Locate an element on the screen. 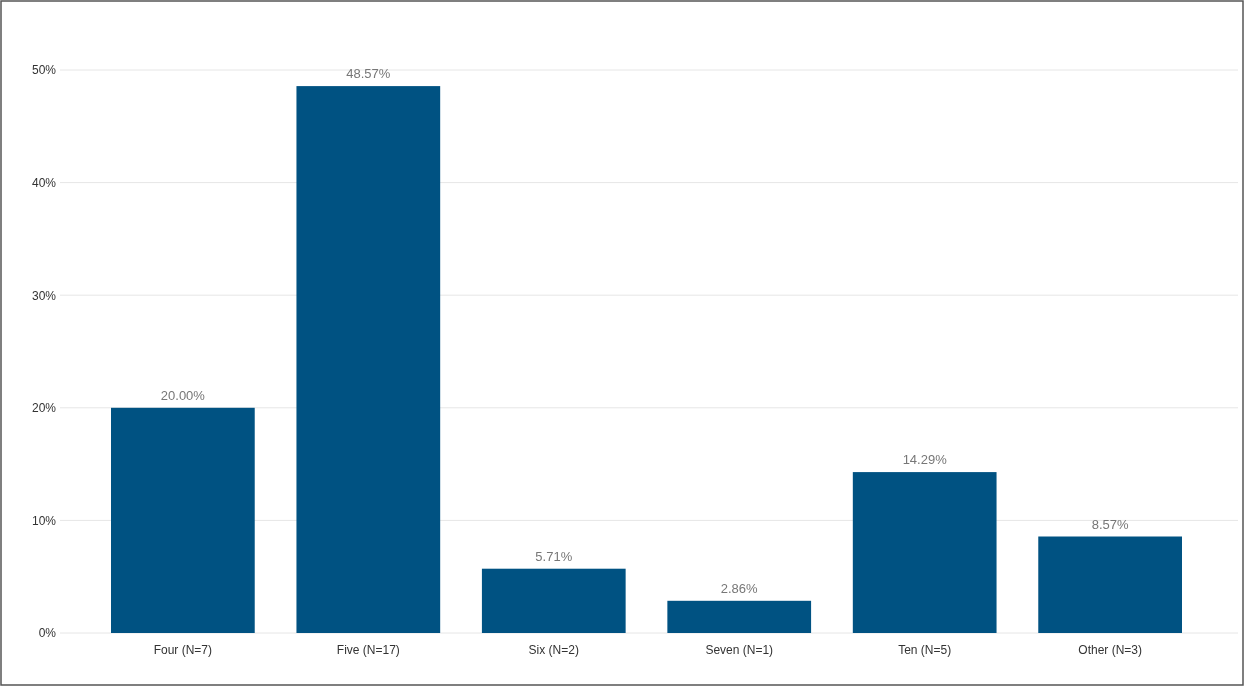  y-tick-label: 50% is located at coordinates (44, 70).